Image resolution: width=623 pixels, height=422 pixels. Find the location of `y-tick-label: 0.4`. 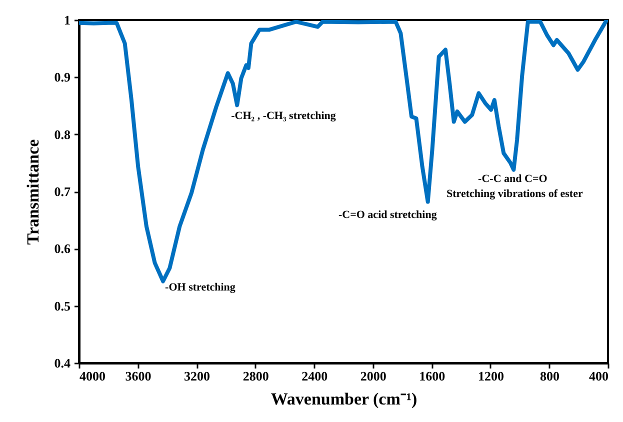

y-tick-label: 0.4 is located at coordinates (62, 363).